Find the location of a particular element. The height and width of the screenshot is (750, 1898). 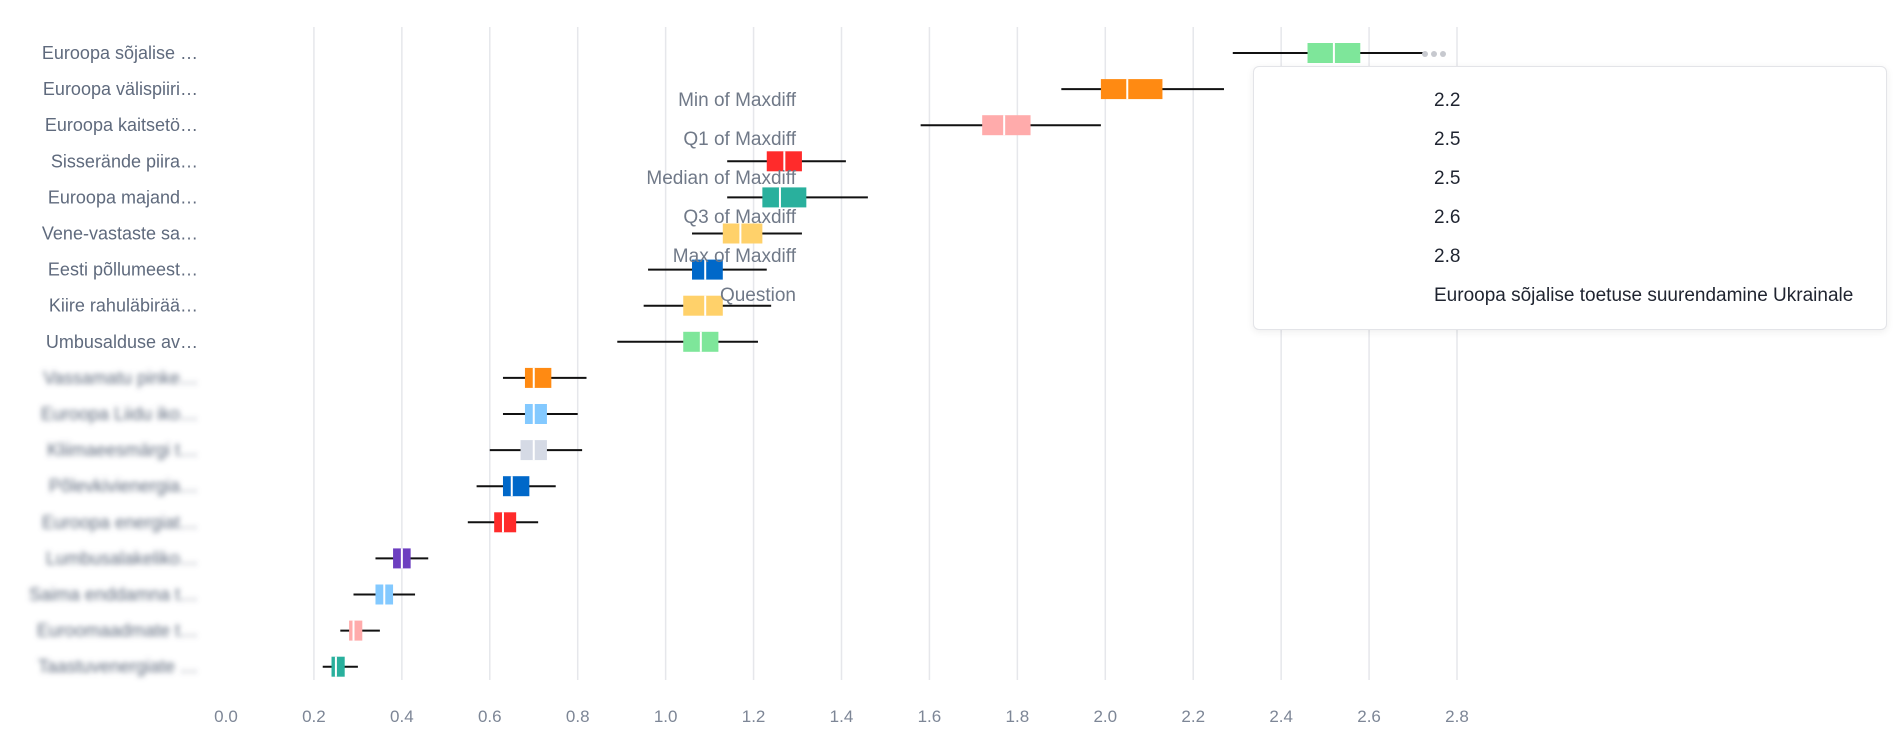

tooltip-value: 2.2 is located at coordinates (1447, 100).